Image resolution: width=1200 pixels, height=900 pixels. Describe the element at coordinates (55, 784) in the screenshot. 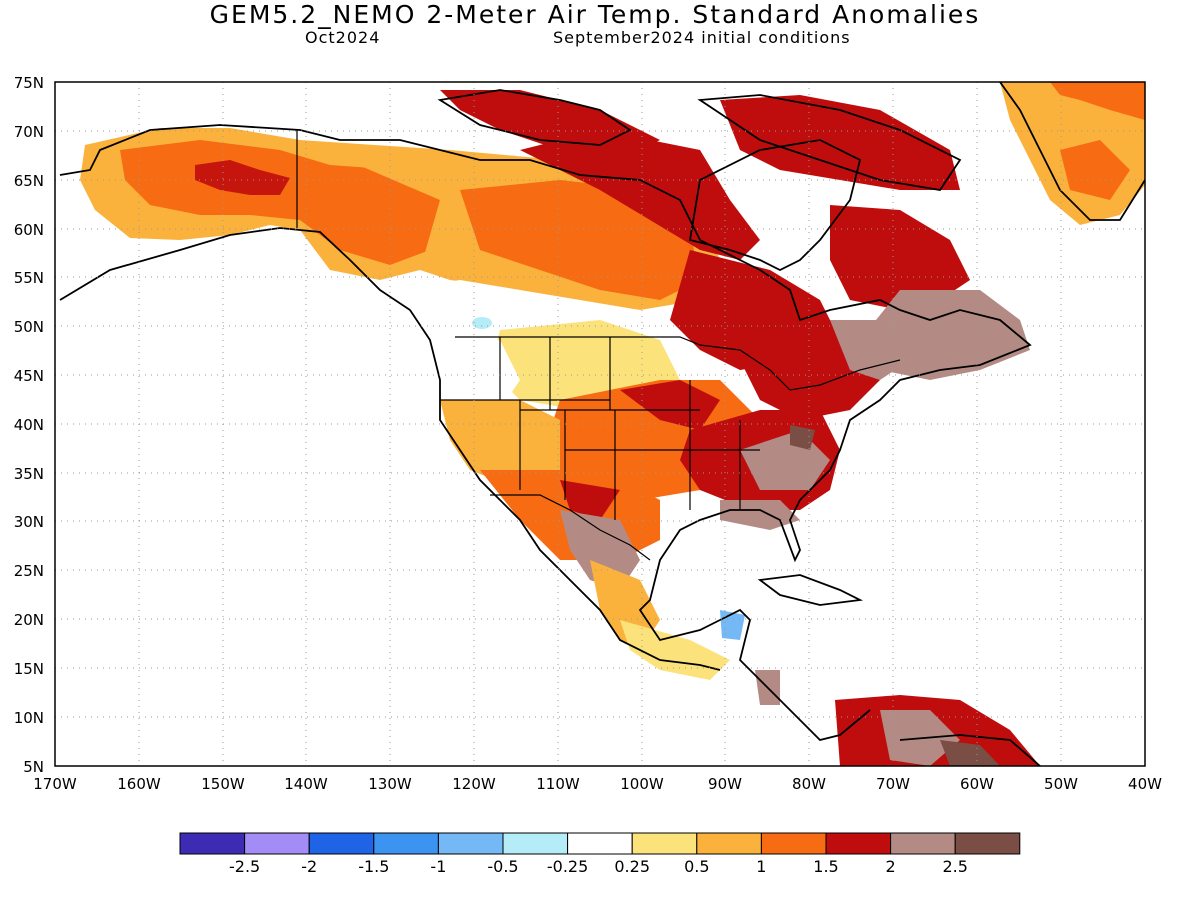

I see `lon-label: 170W` at that location.